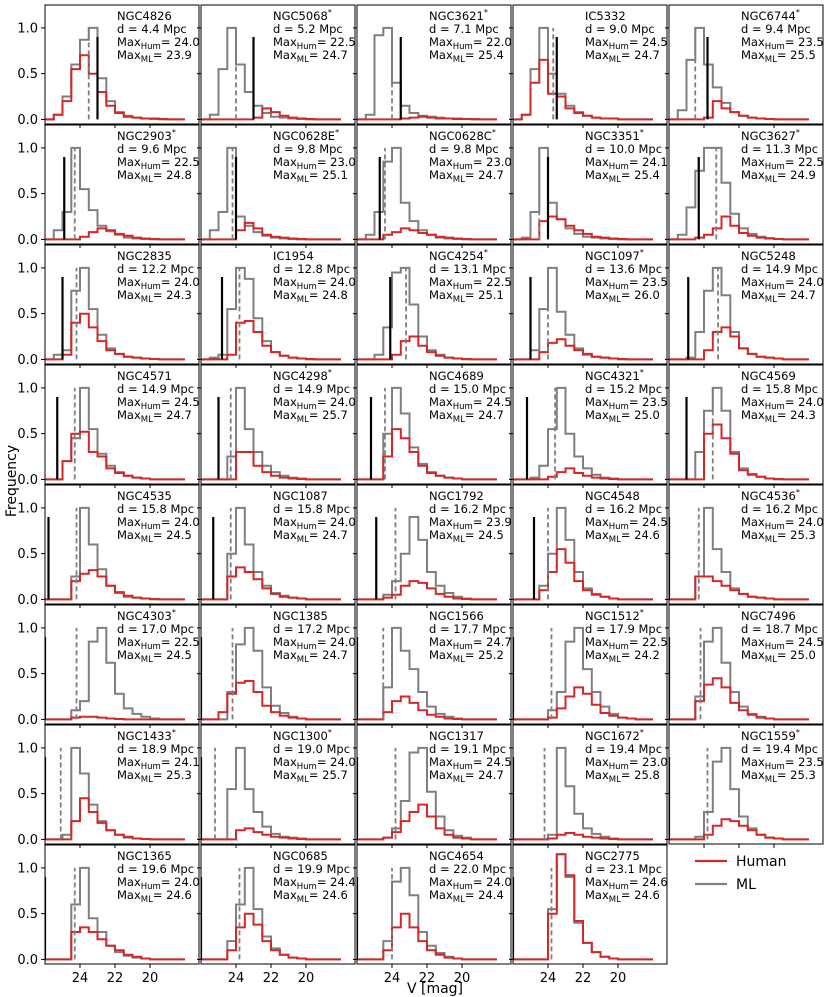 The image size is (830, 997). I want to click on max-value: = 24.6, so click(172, 895).